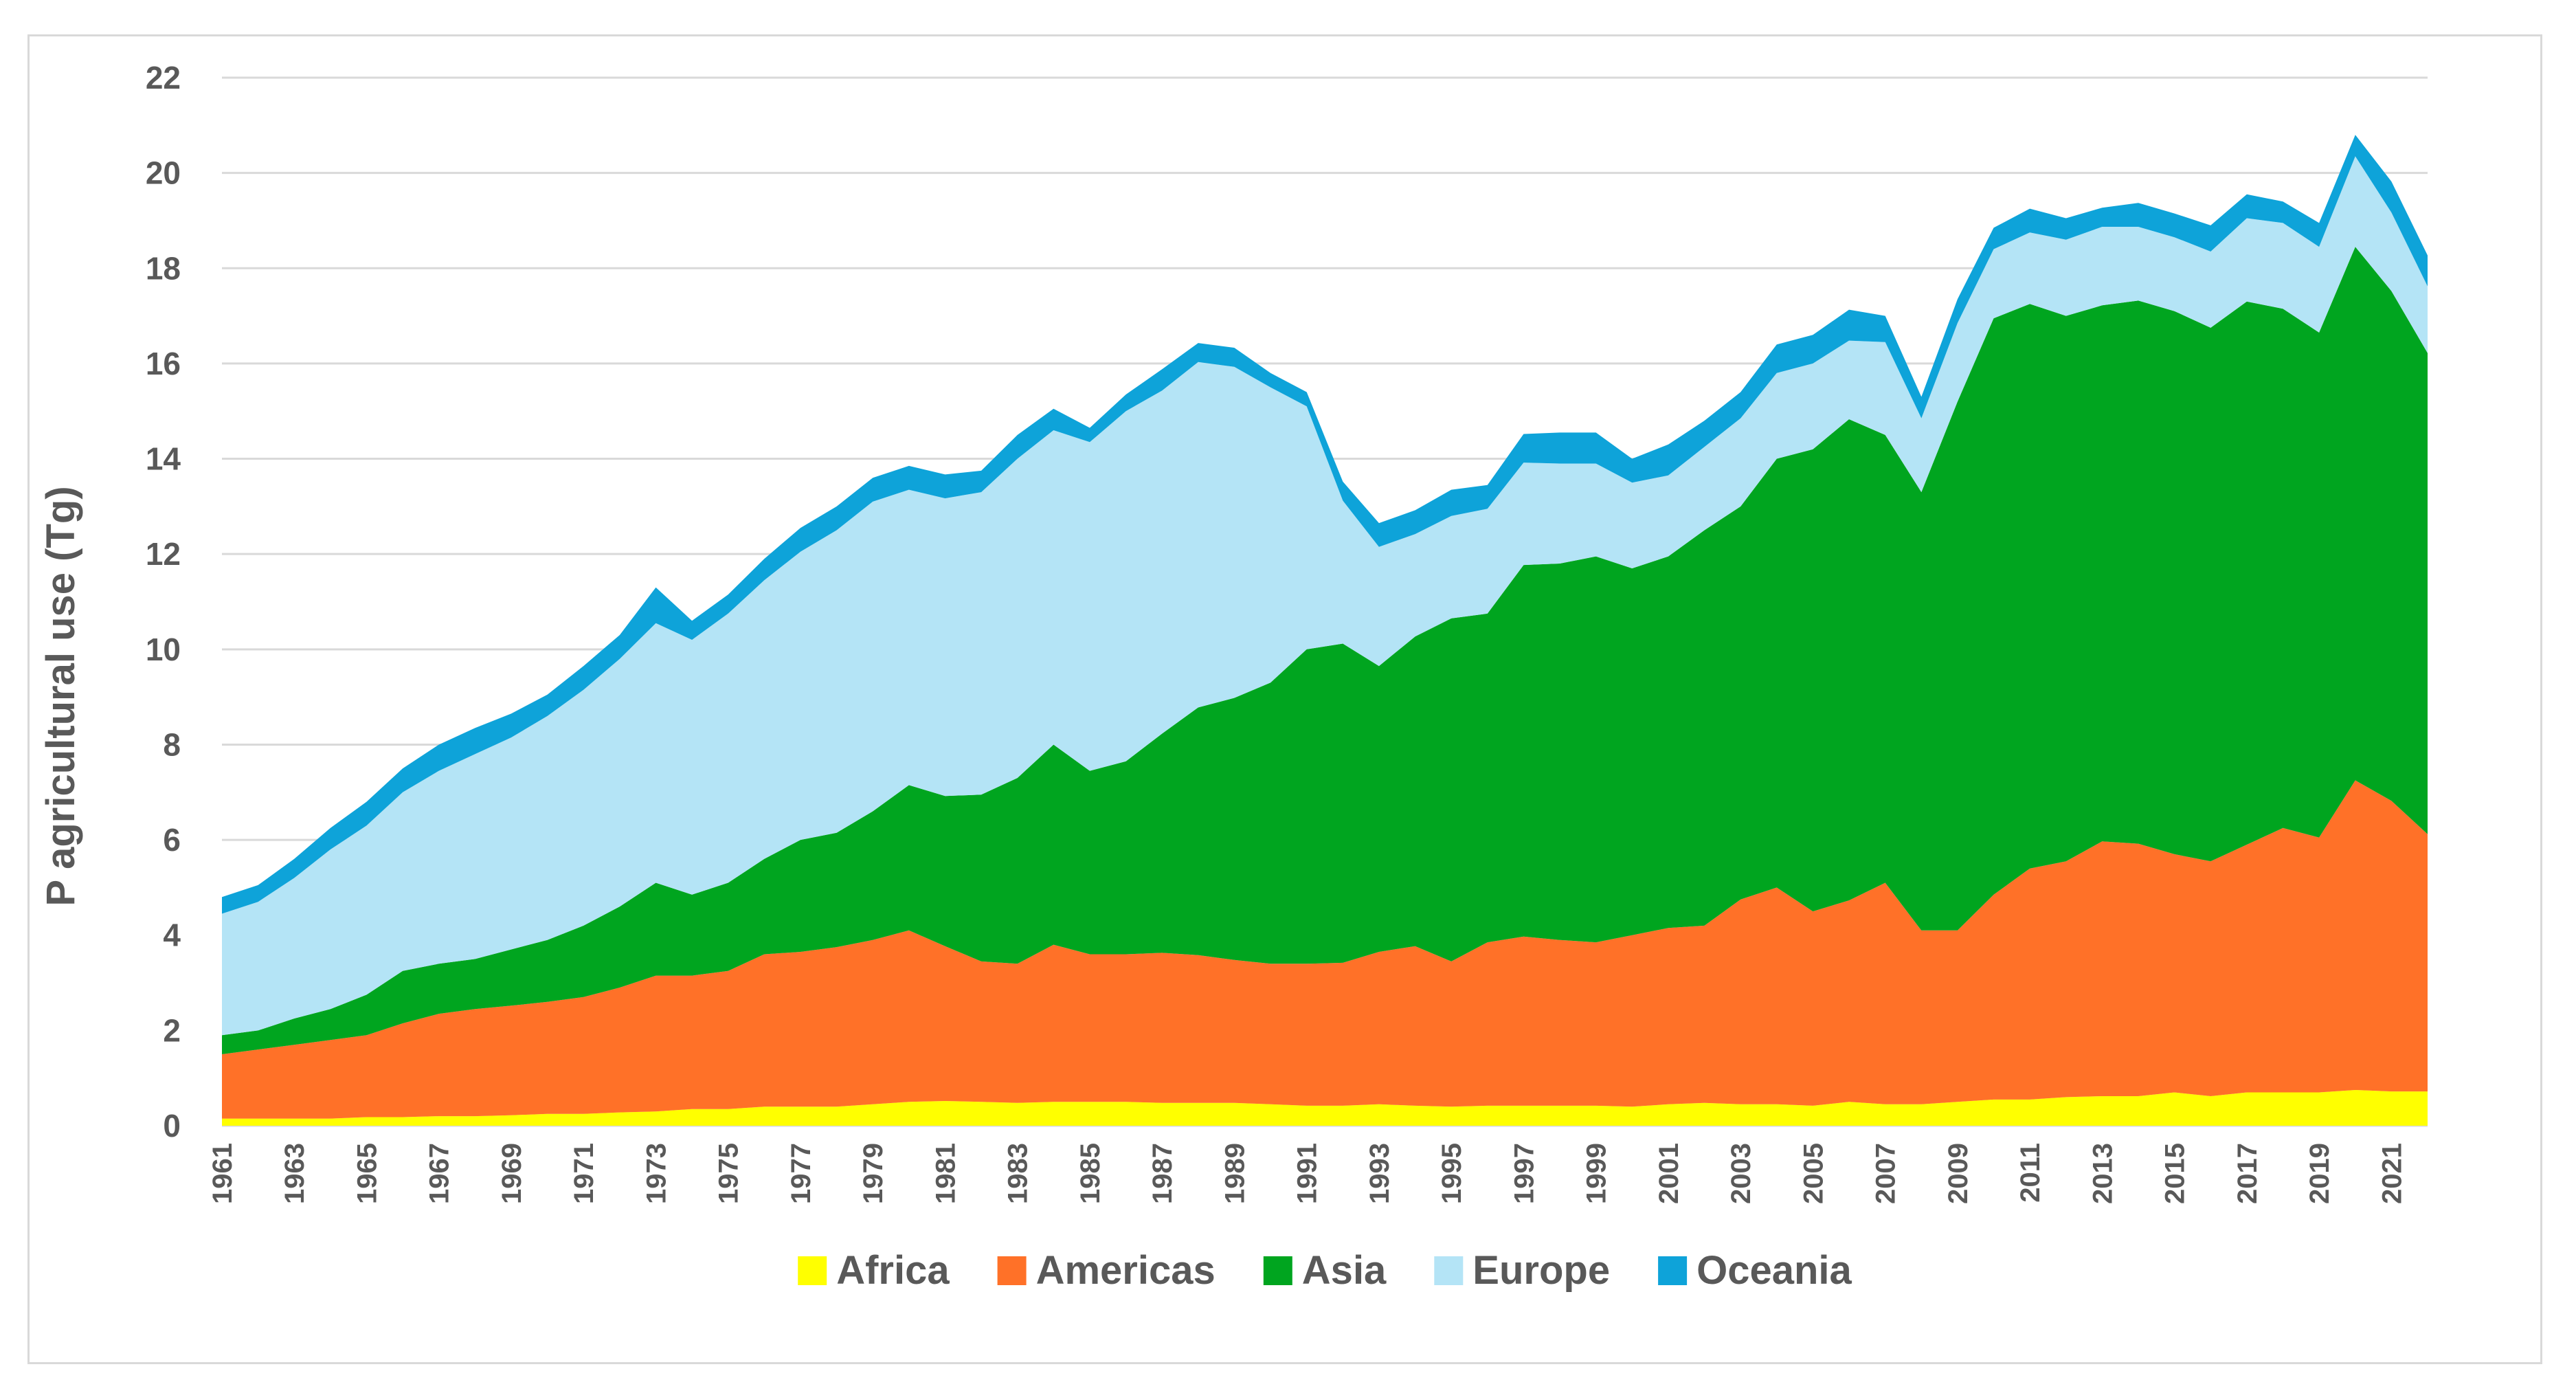 The width and height of the screenshot is (2576, 1391). I want to click on legend-item-oceania: Oceania, so click(1755, 1270).